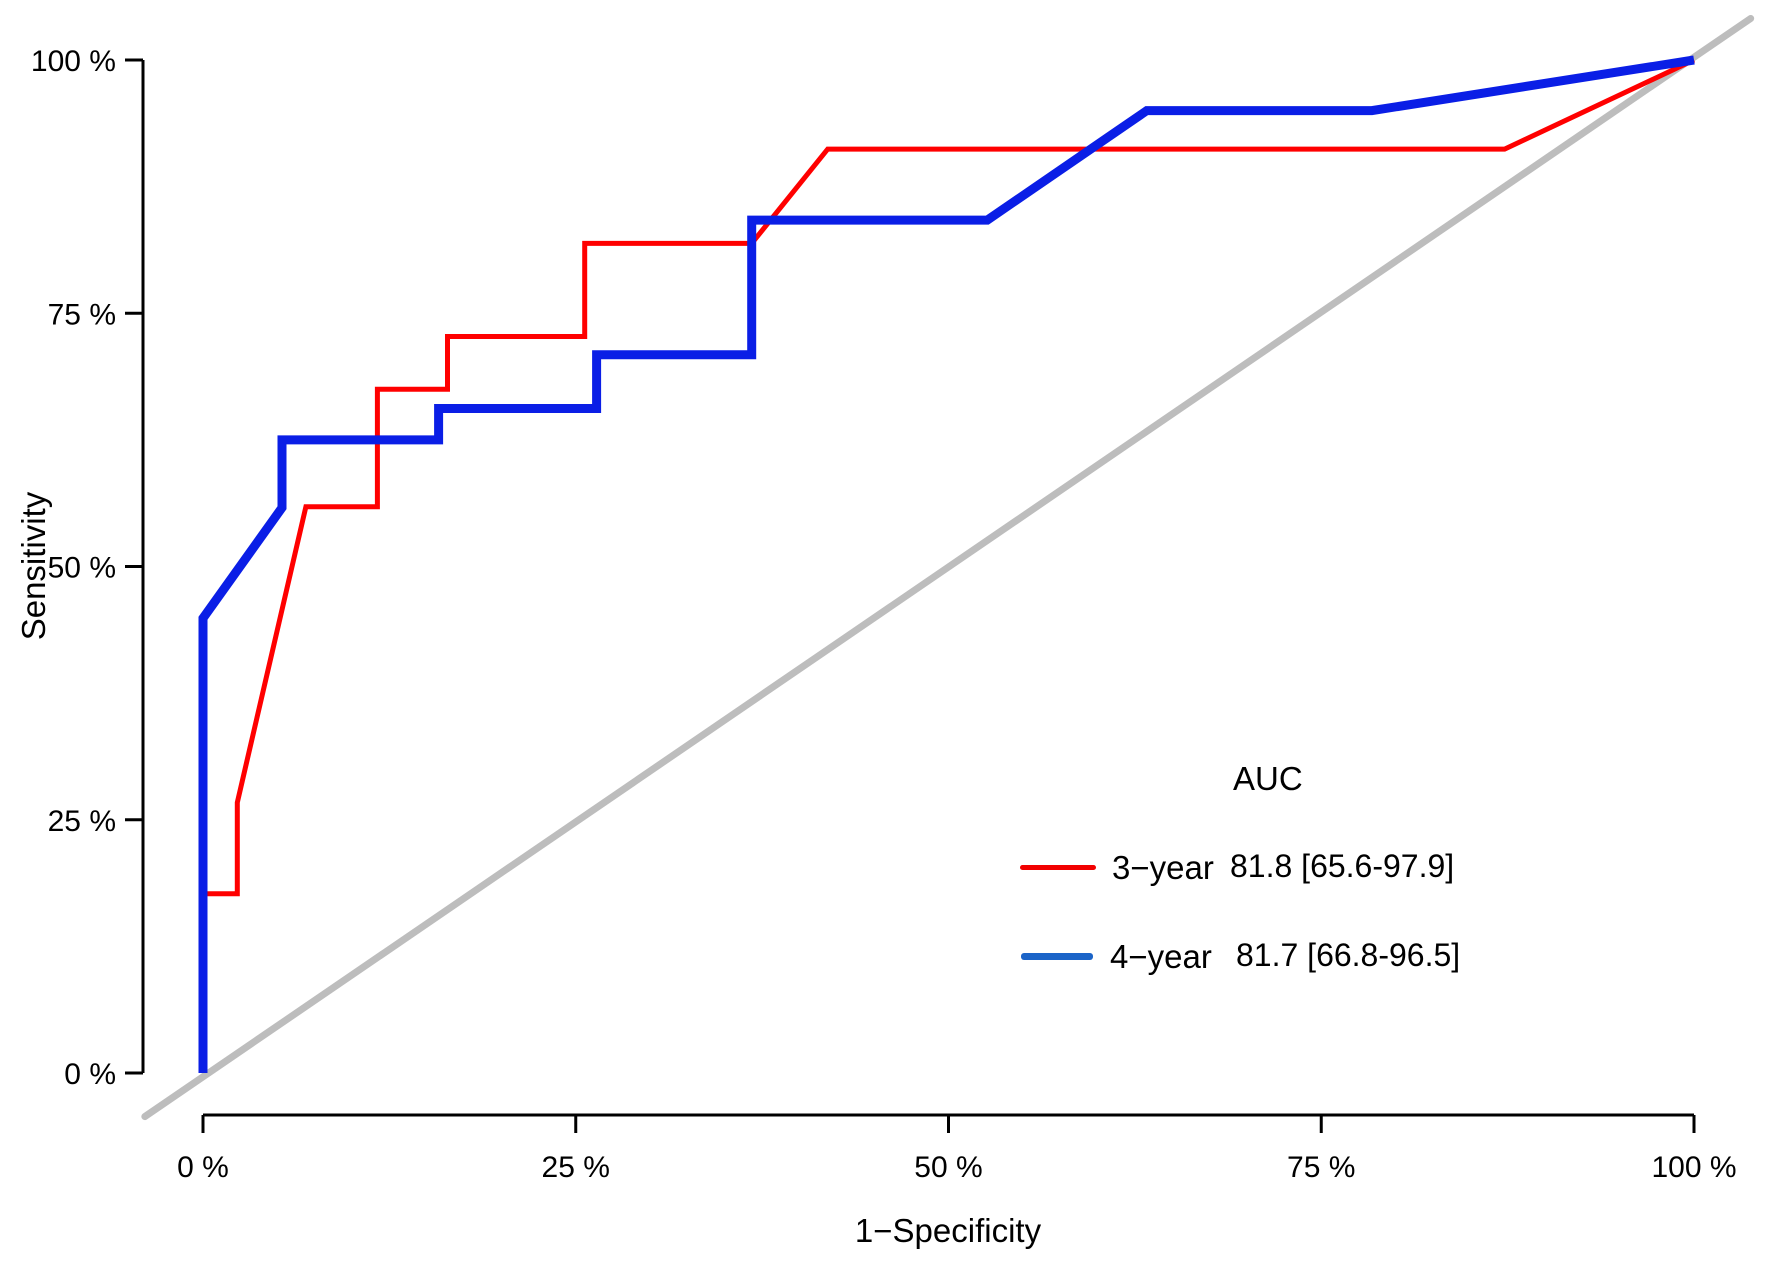  I want to click on x-tick-label: 100 %, so click(1693, 1167).